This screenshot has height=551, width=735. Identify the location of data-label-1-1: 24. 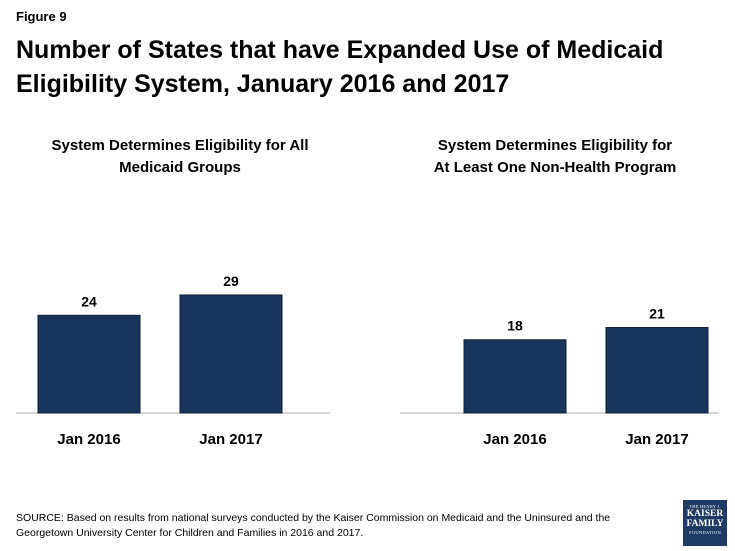
(89, 301).